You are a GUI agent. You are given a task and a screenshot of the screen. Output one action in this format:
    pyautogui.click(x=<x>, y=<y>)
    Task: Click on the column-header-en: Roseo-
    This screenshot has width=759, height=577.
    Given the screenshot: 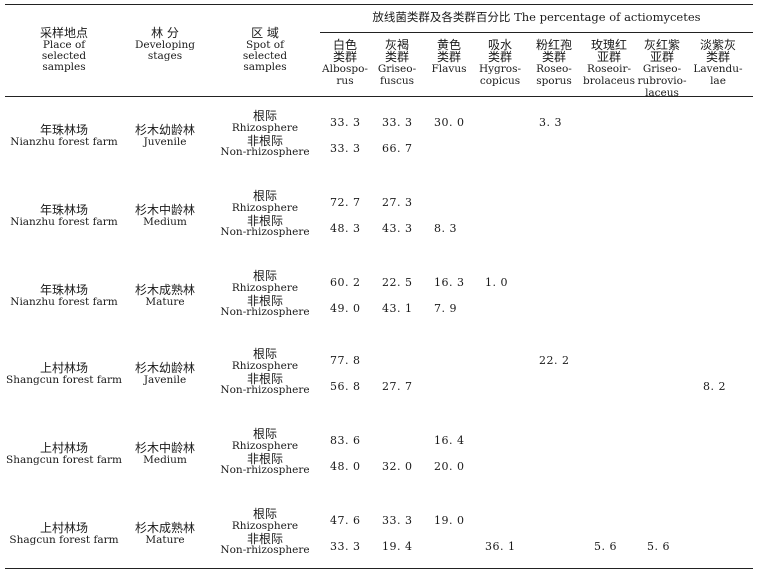 What is the action you would take?
    pyautogui.click(x=554, y=69)
    